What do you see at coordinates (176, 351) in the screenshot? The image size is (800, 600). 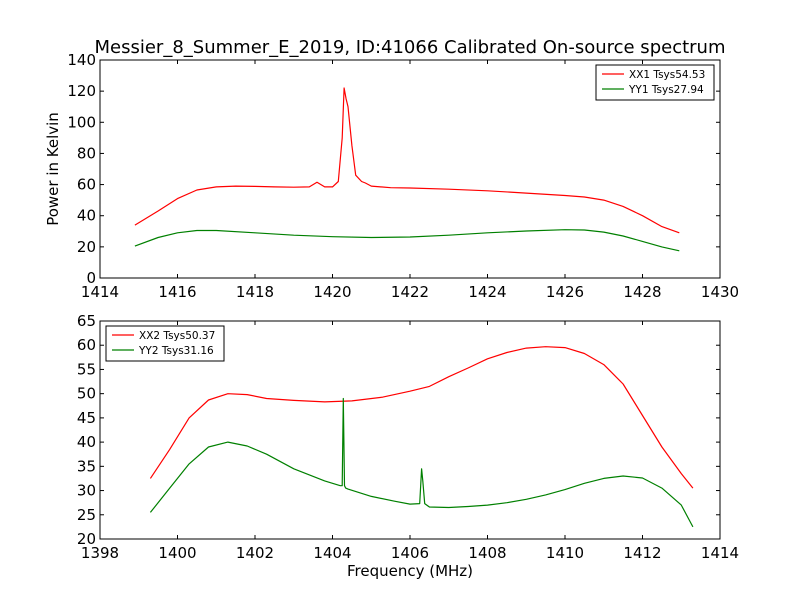 I see `legend-label: YY2 Tsys31.16` at bounding box center [176, 351].